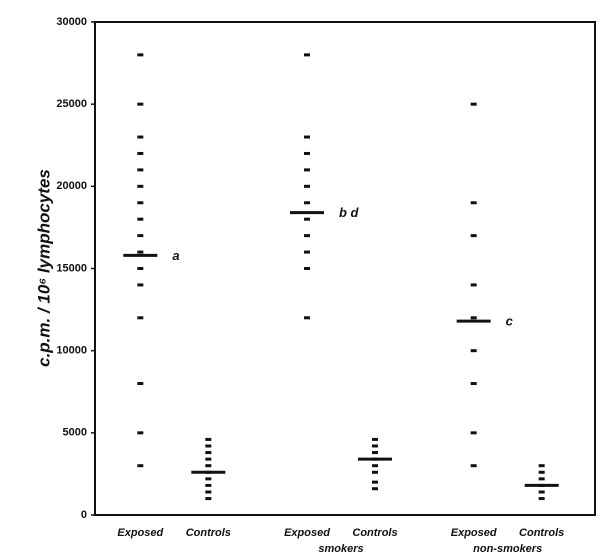 The height and width of the screenshot is (557, 603). Describe the element at coordinates (349, 212) in the screenshot. I see `annotation: b d` at that location.